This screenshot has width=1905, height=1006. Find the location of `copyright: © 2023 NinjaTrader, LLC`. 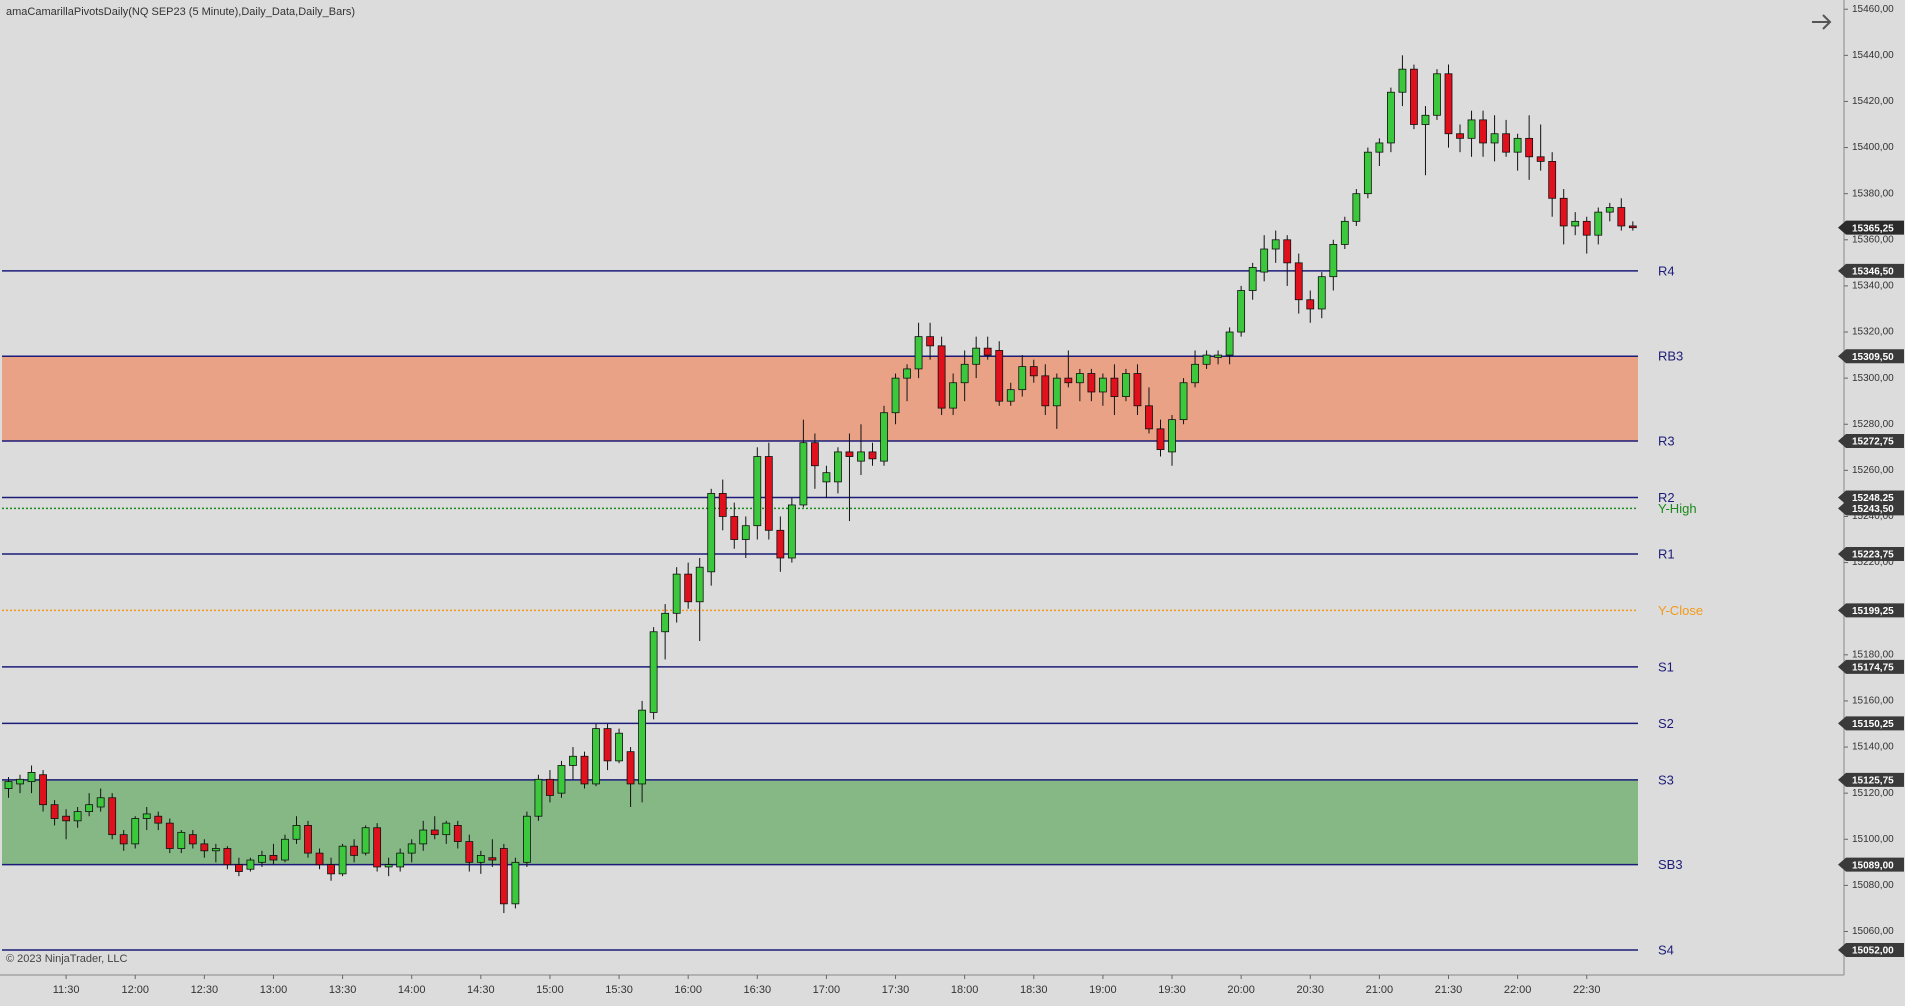

copyright: © 2023 NinjaTrader, LLC is located at coordinates (66, 959).